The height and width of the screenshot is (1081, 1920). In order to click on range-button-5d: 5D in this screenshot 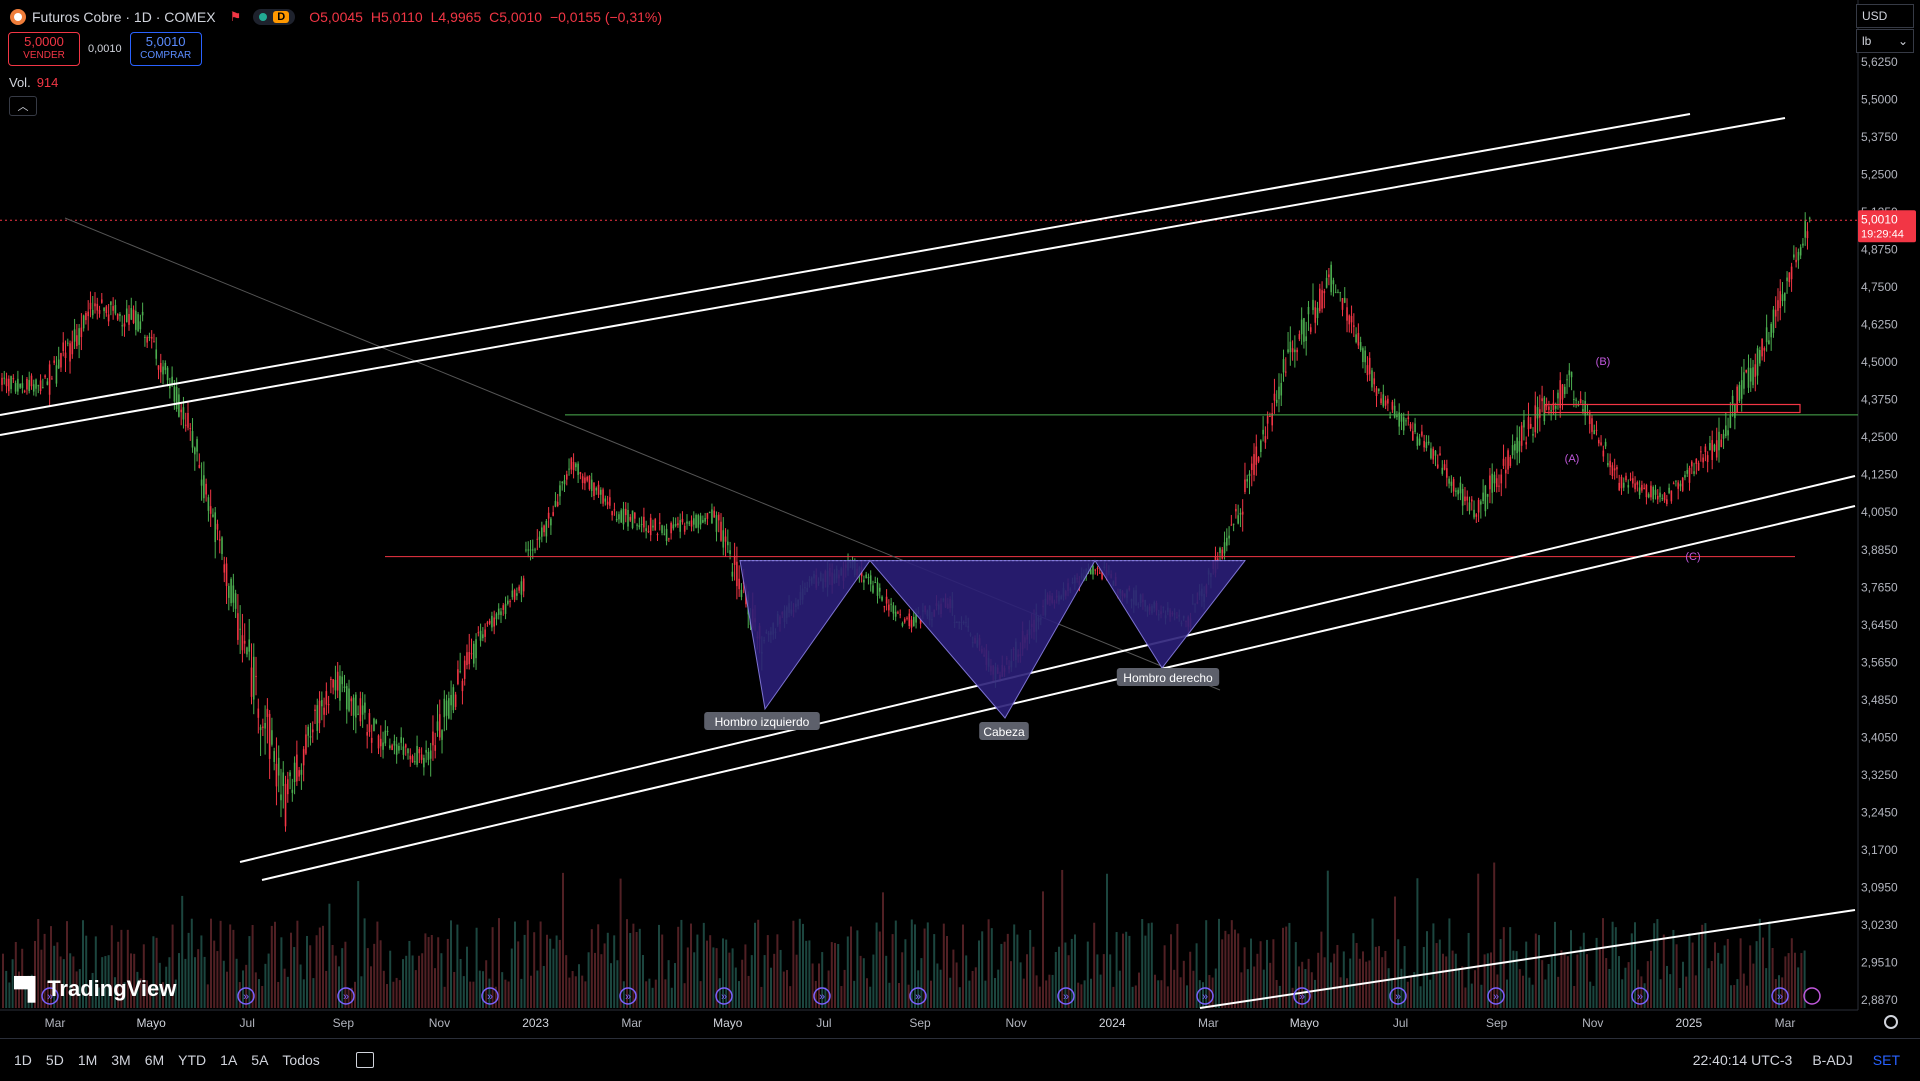, I will do `click(54, 1060)`.